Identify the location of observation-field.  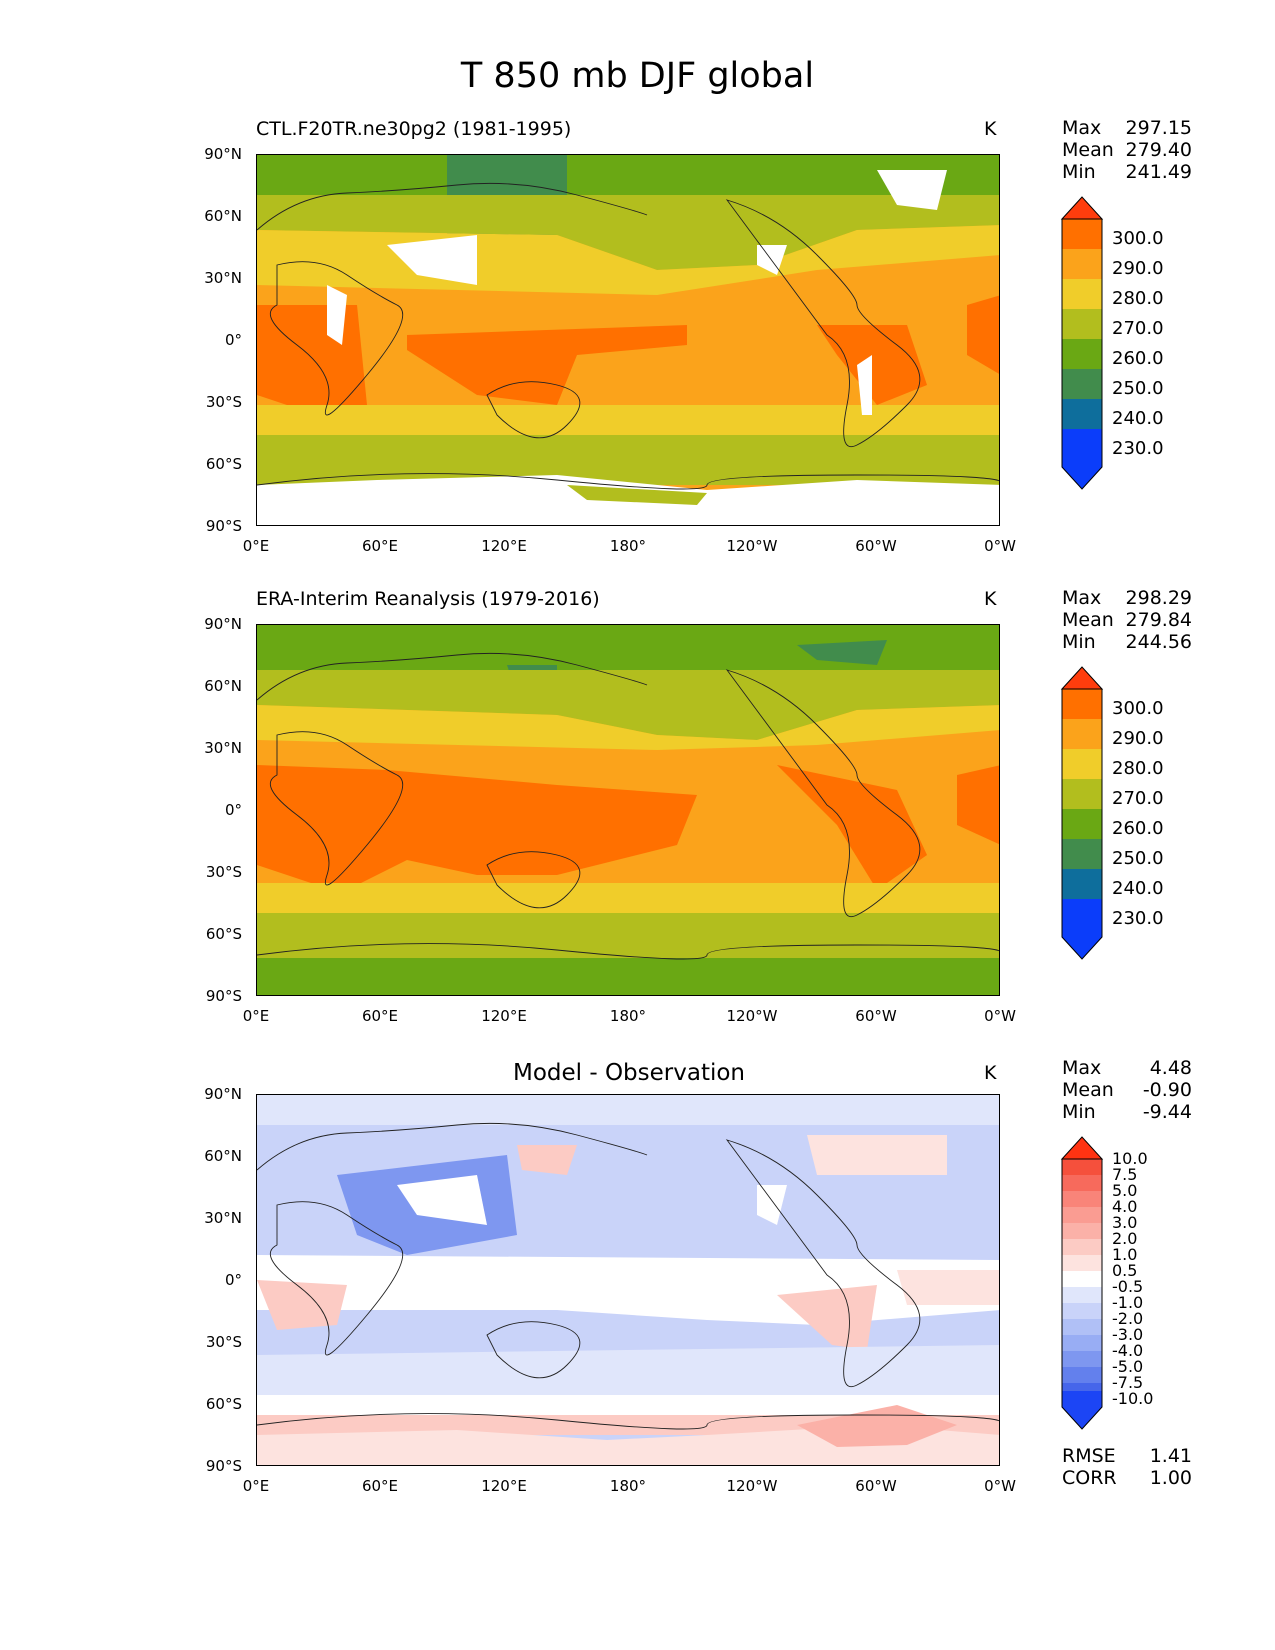
(628, 810).